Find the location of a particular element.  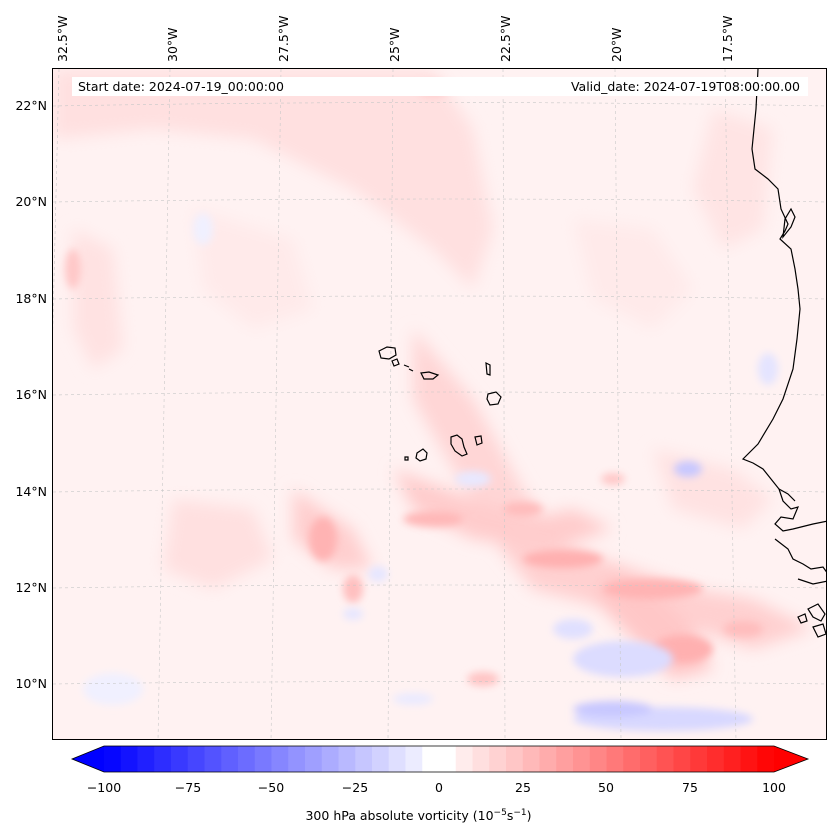

colorbar-graphic is located at coordinates (440, 759).